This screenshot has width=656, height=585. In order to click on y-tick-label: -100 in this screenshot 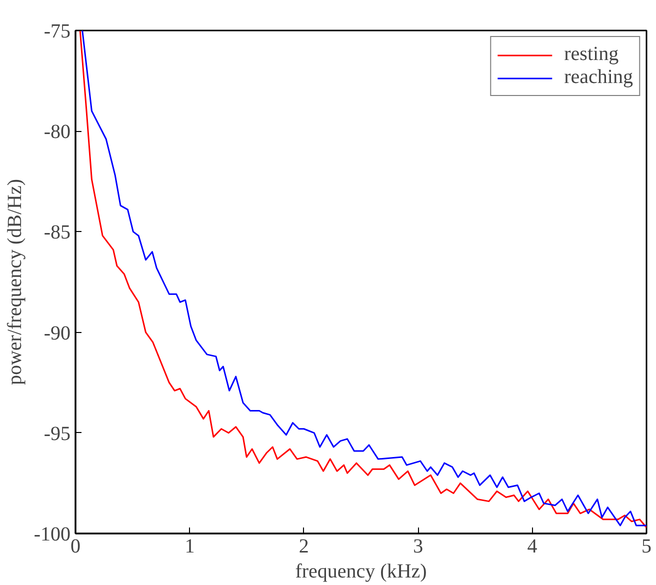, I will do `click(52, 535)`.